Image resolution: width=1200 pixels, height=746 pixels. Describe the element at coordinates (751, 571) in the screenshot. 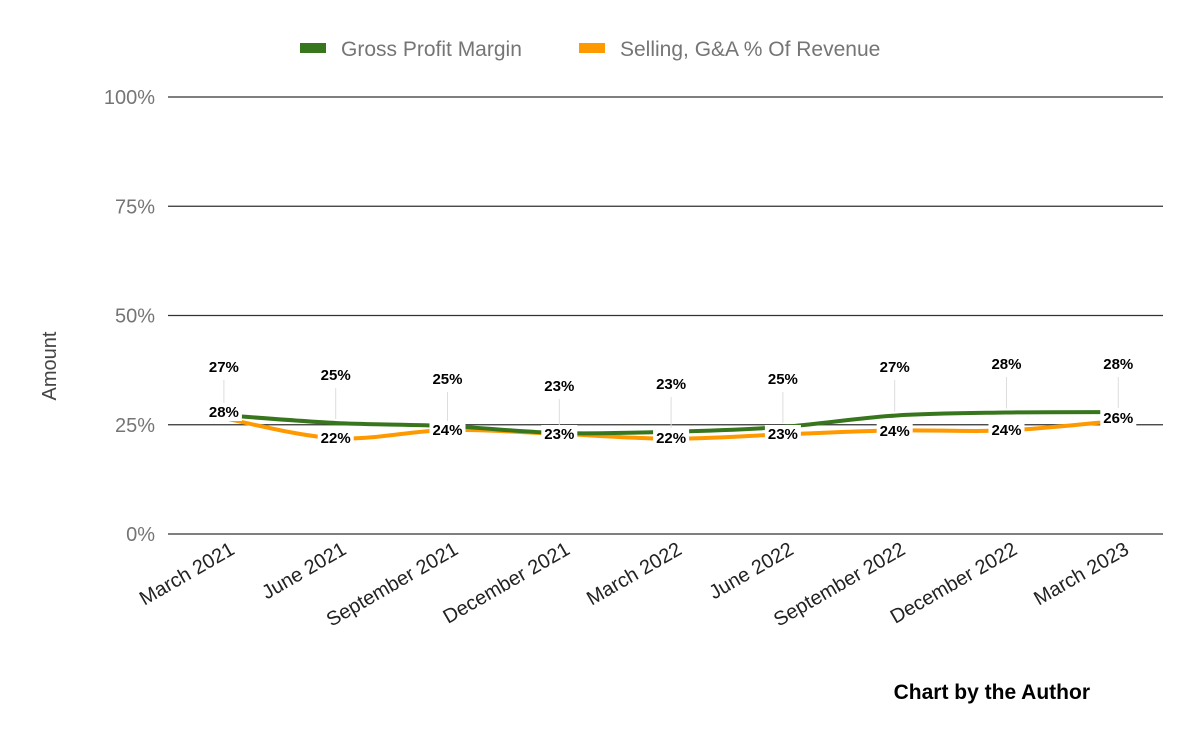

I see `x-tick-label: June 2022` at that location.